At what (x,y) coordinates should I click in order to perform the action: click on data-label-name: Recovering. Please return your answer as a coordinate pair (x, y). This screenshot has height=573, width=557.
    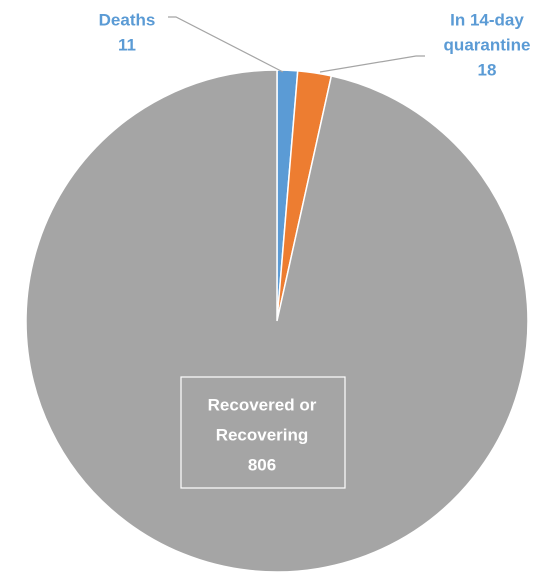
    Looking at the image, I should click on (262, 434).